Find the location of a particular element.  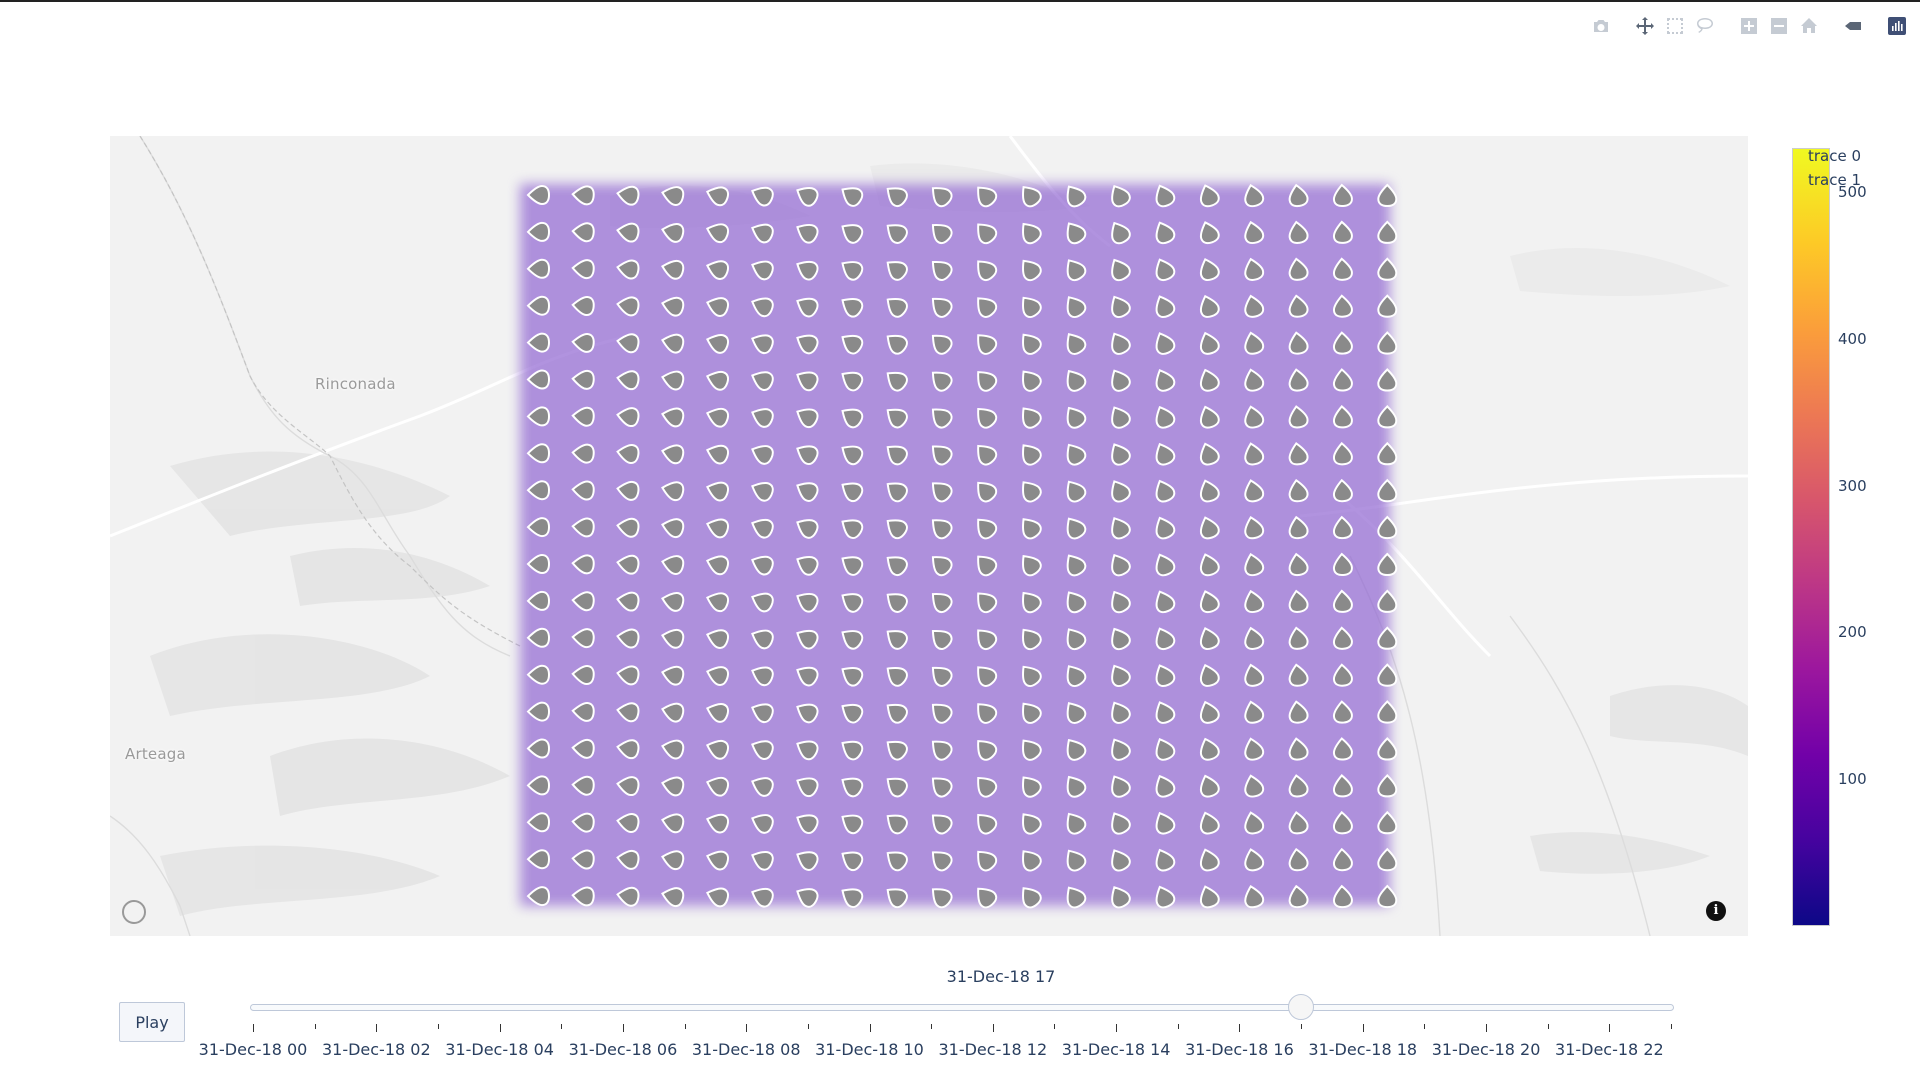

slider-step-label: 31-Dec-18 16 is located at coordinates (1239, 1049).